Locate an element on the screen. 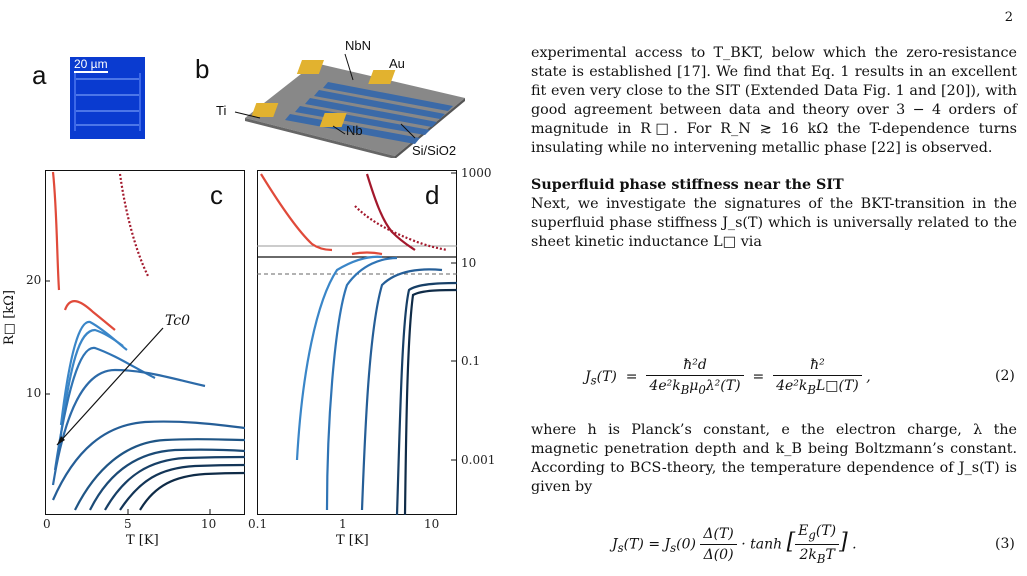 The image size is (1027, 576). panel-a-micrograph: 20 µm is located at coordinates (107, 98).